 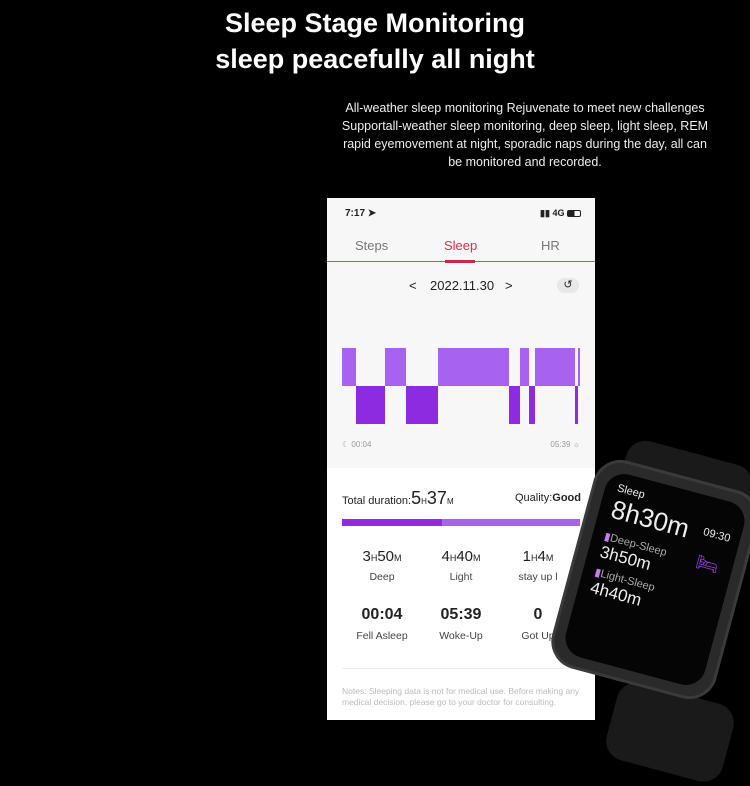 What do you see at coordinates (525, 162) in the screenshot?
I see `desc-line: be monitored and recorded.` at bounding box center [525, 162].